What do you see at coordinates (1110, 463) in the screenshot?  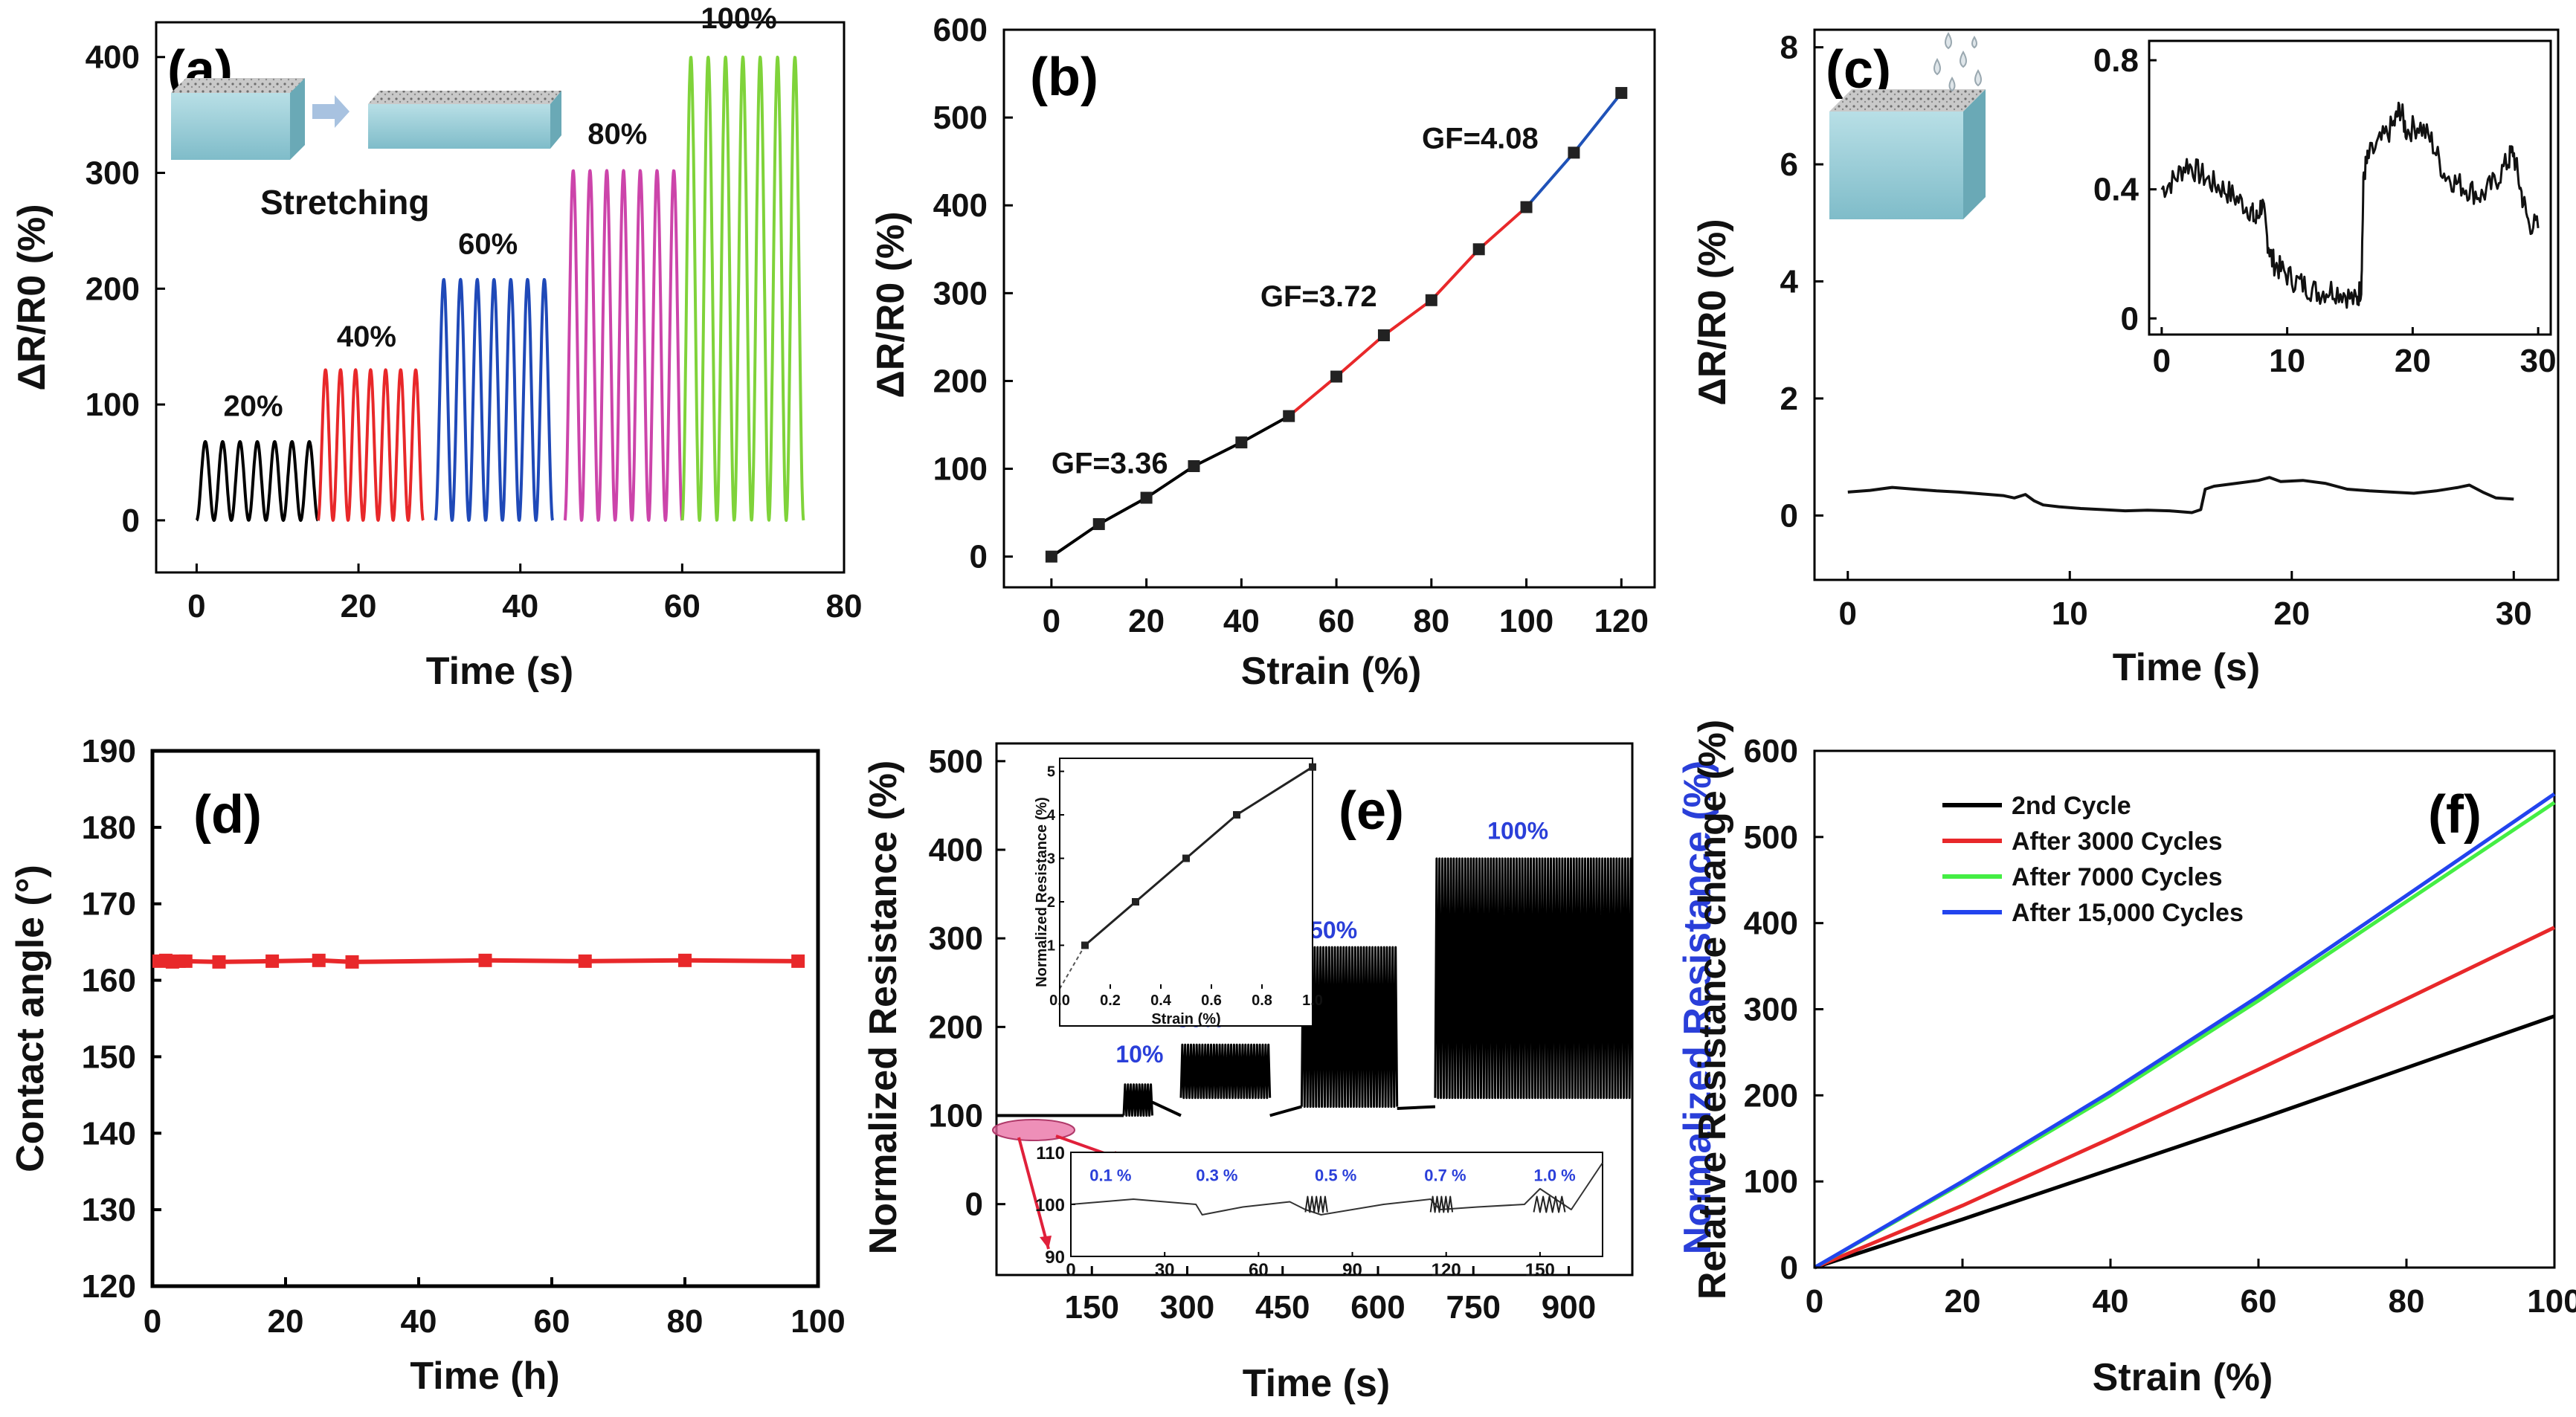 I see `gauge-factor-label: GF=3.36` at bounding box center [1110, 463].